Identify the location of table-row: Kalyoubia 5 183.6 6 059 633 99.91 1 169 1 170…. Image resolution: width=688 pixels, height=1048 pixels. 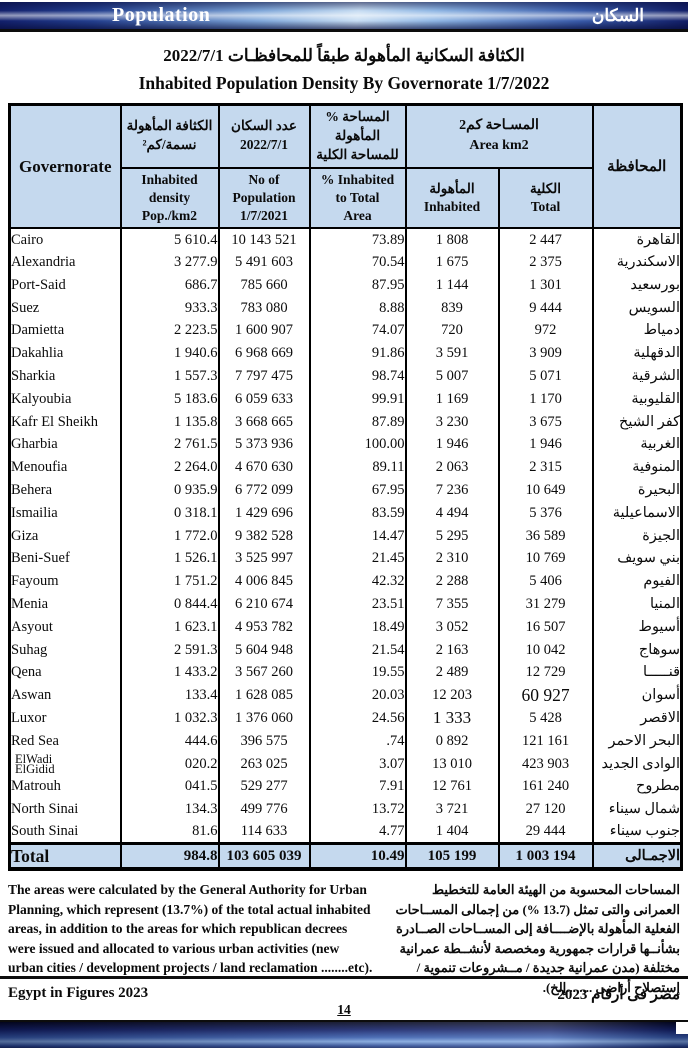
(345, 399).